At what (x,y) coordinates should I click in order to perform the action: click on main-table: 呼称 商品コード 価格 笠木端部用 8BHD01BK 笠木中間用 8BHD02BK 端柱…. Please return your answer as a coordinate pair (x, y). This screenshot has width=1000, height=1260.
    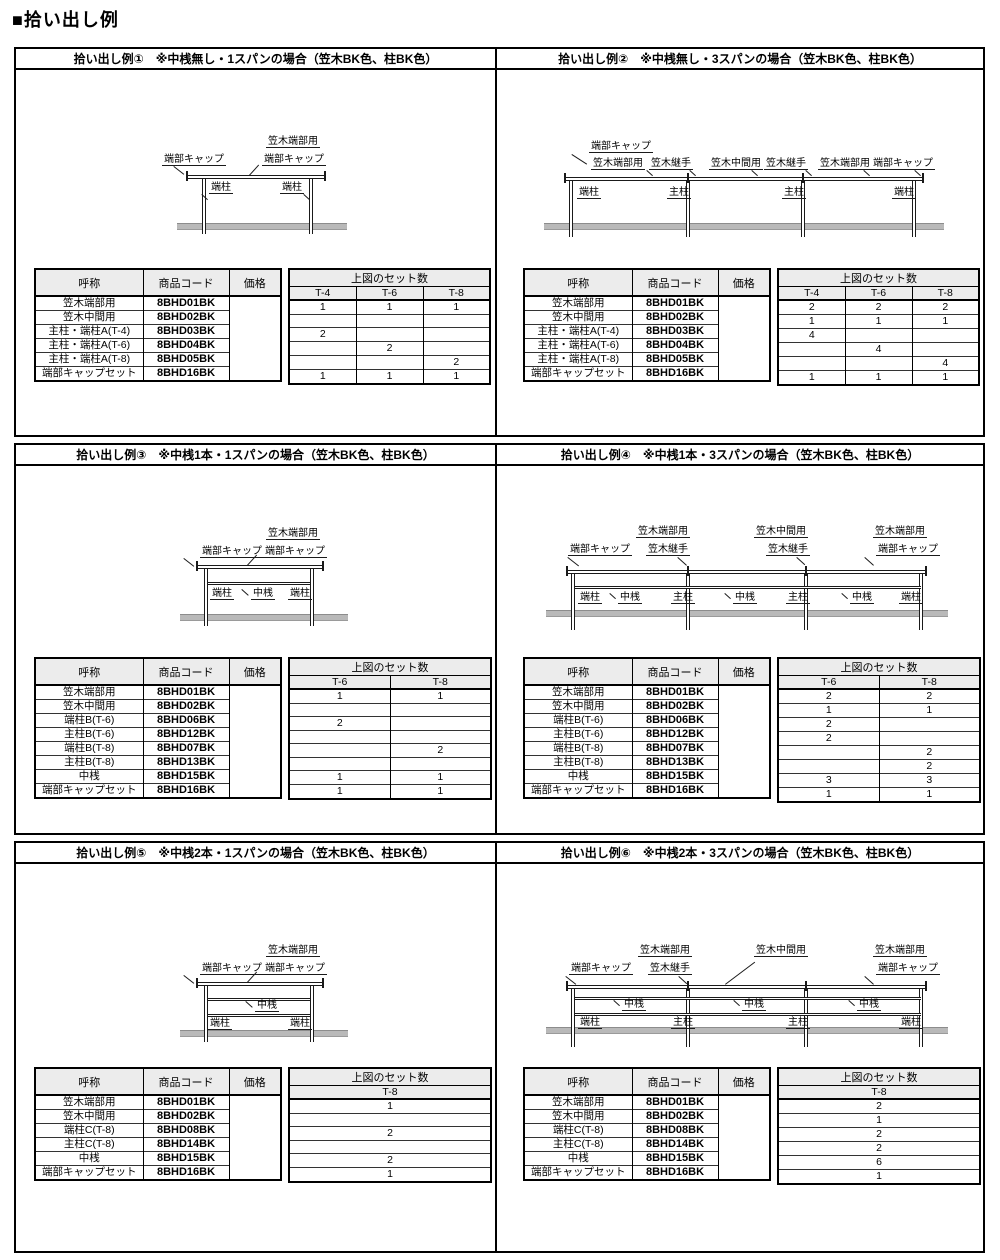
    Looking at the image, I should click on (158, 728).